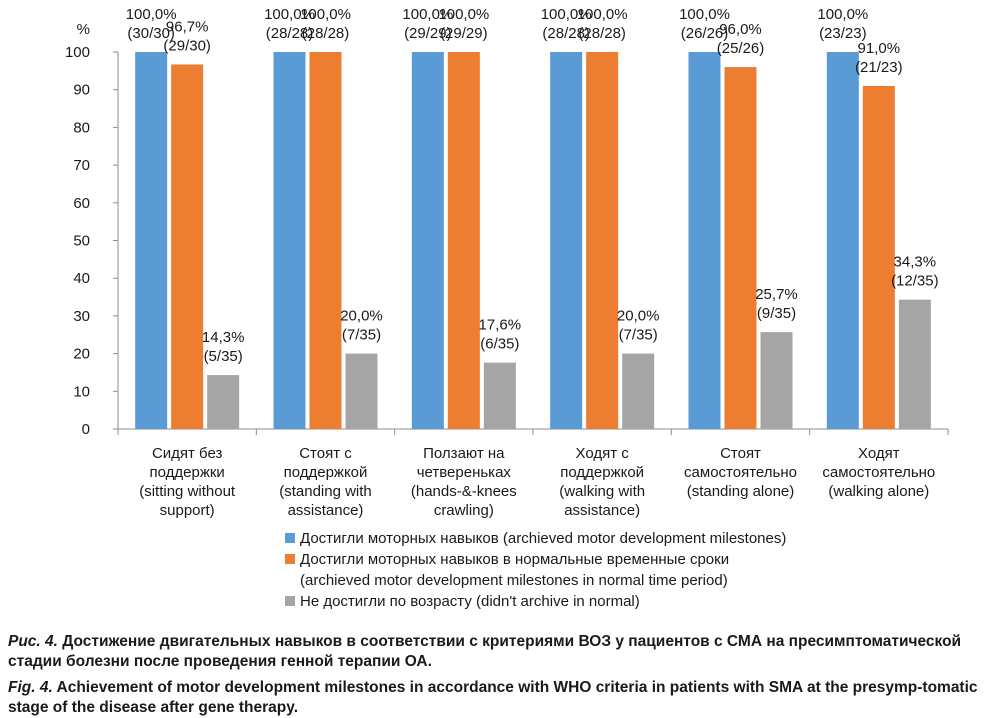 The image size is (1000, 718). What do you see at coordinates (83, 29) in the screenshot?
I see `y-axis-label: %` at bounding box center [83, 29].